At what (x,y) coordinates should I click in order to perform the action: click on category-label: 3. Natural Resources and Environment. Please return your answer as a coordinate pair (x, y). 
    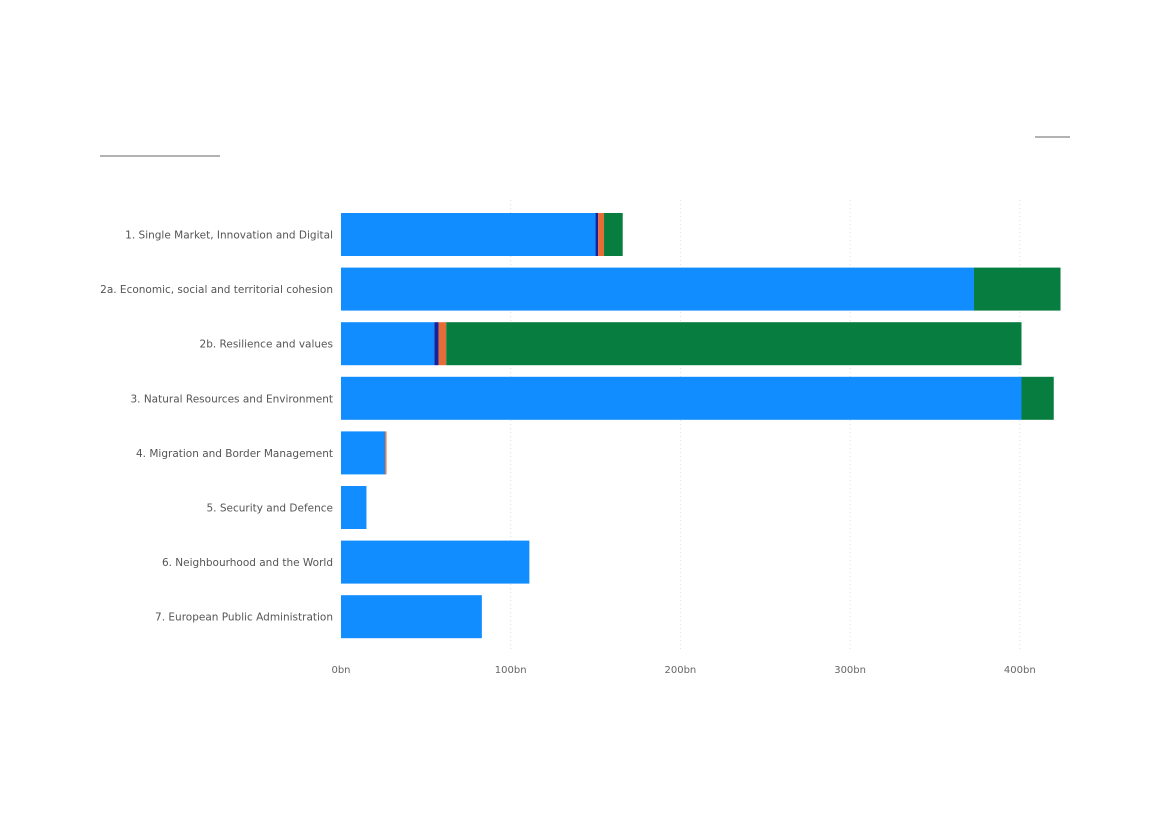
    Looking at the image, I should click on (231, 399).